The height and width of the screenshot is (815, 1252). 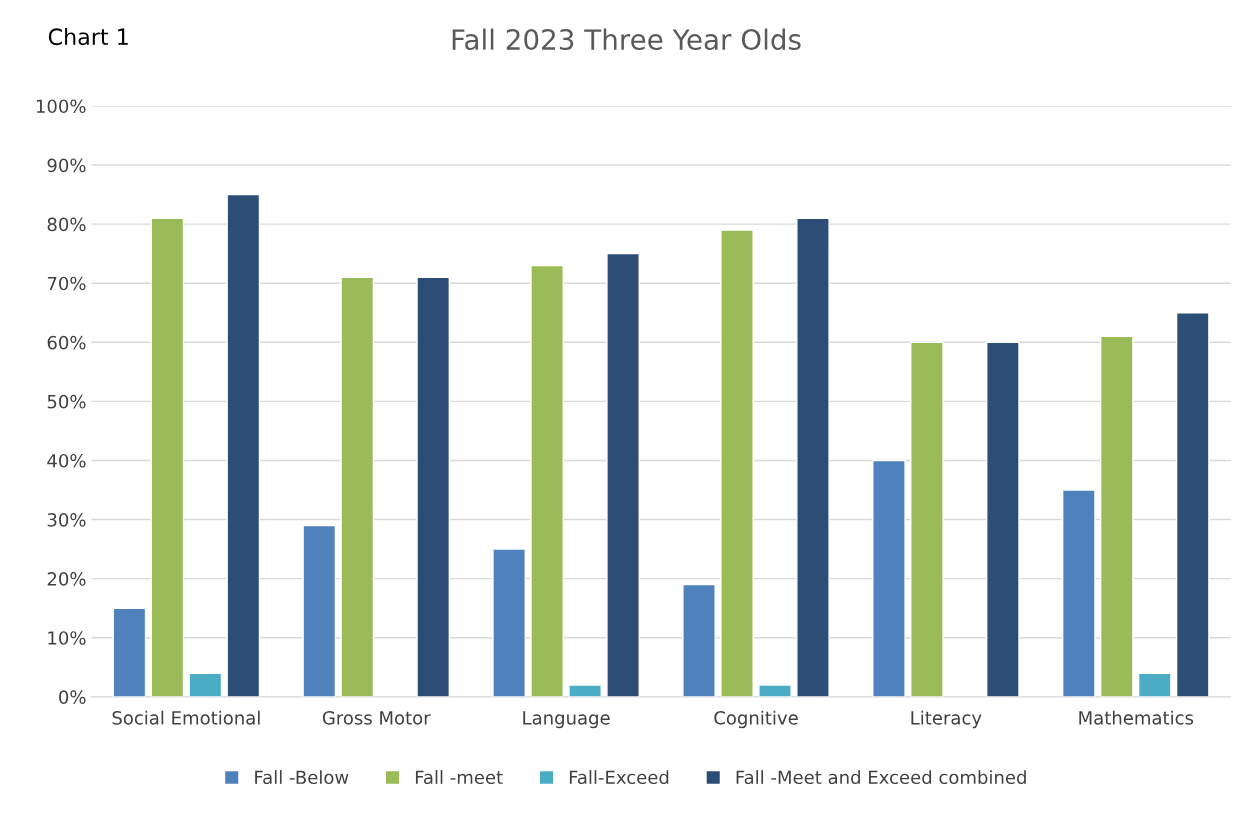 I want to click on y-tick-label: 40%, so click(x=66, y=460).